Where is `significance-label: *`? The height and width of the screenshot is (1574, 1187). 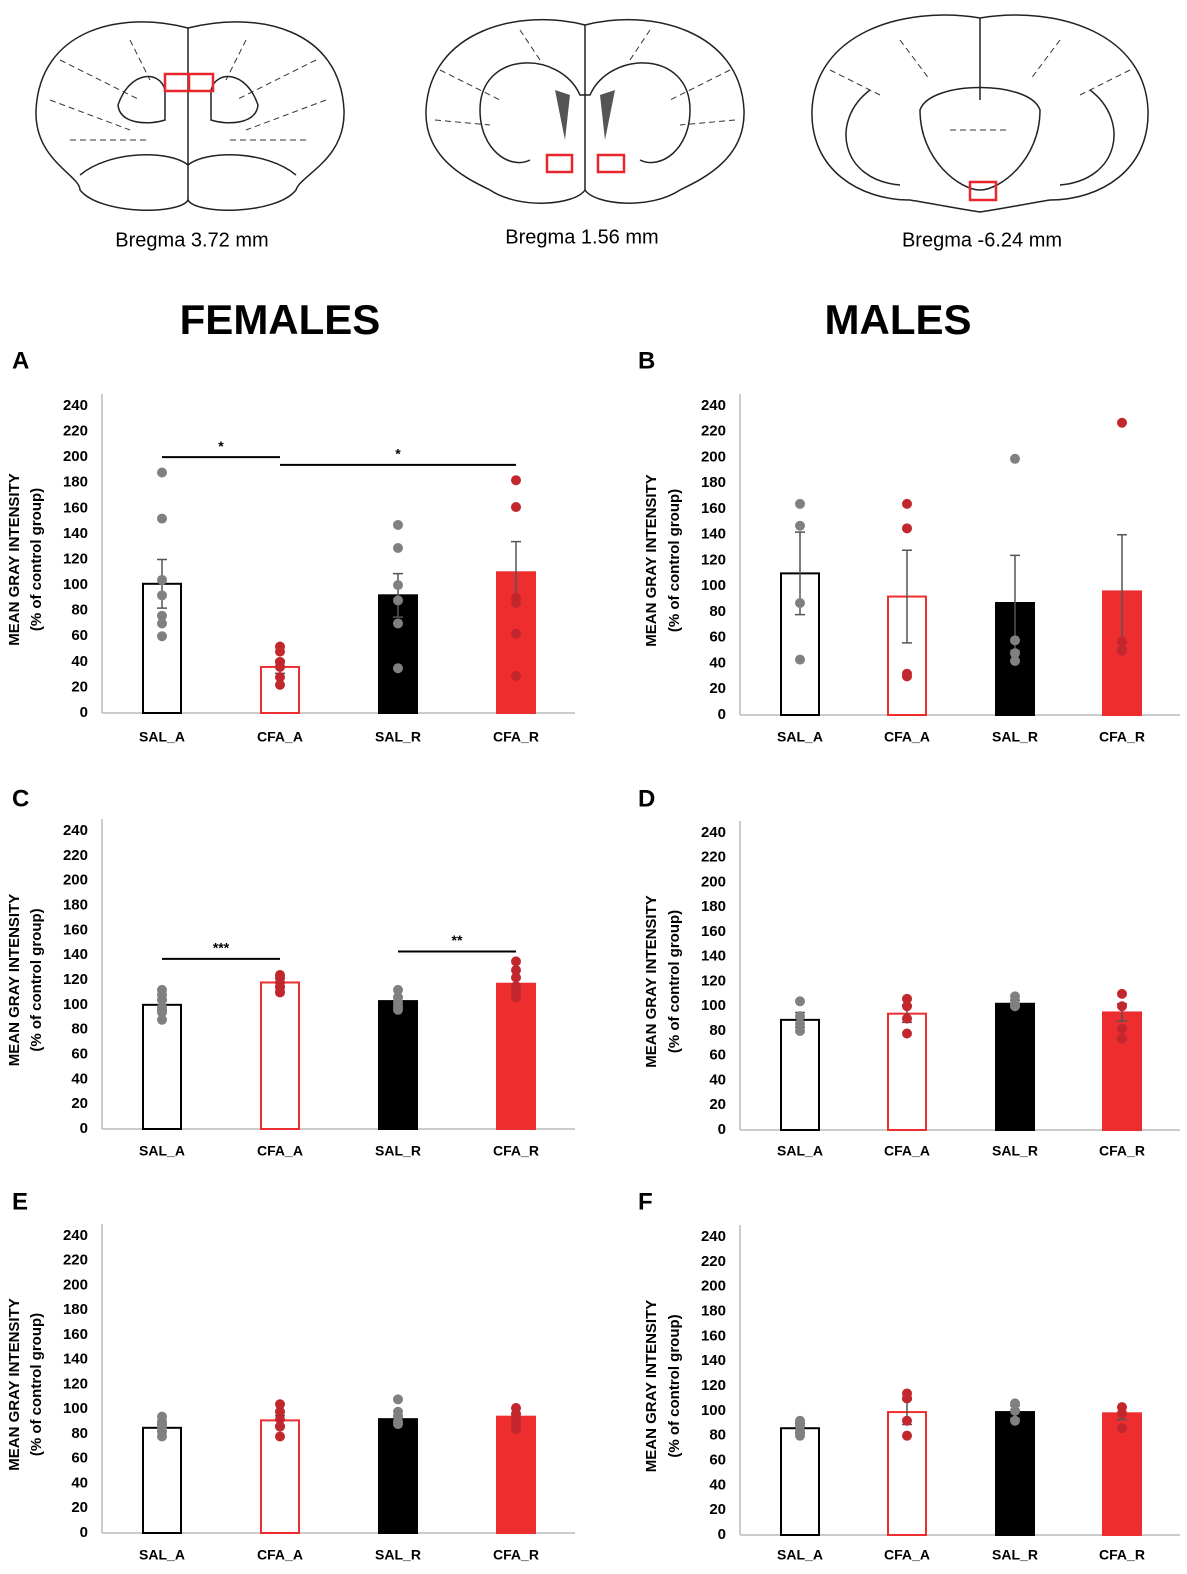 significance-label: * is located at coordinates (221, 446).